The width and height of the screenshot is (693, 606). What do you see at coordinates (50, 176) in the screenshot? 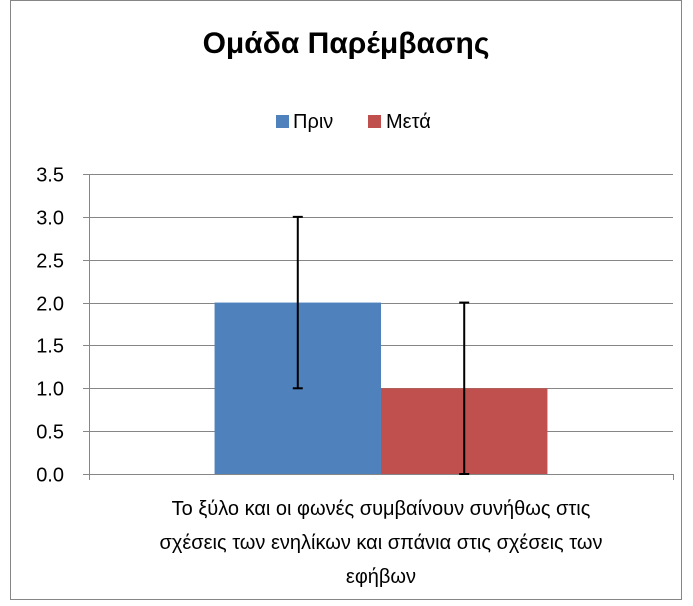
I see `y-tick-label: 3.5` at bounding box center [50, 176].